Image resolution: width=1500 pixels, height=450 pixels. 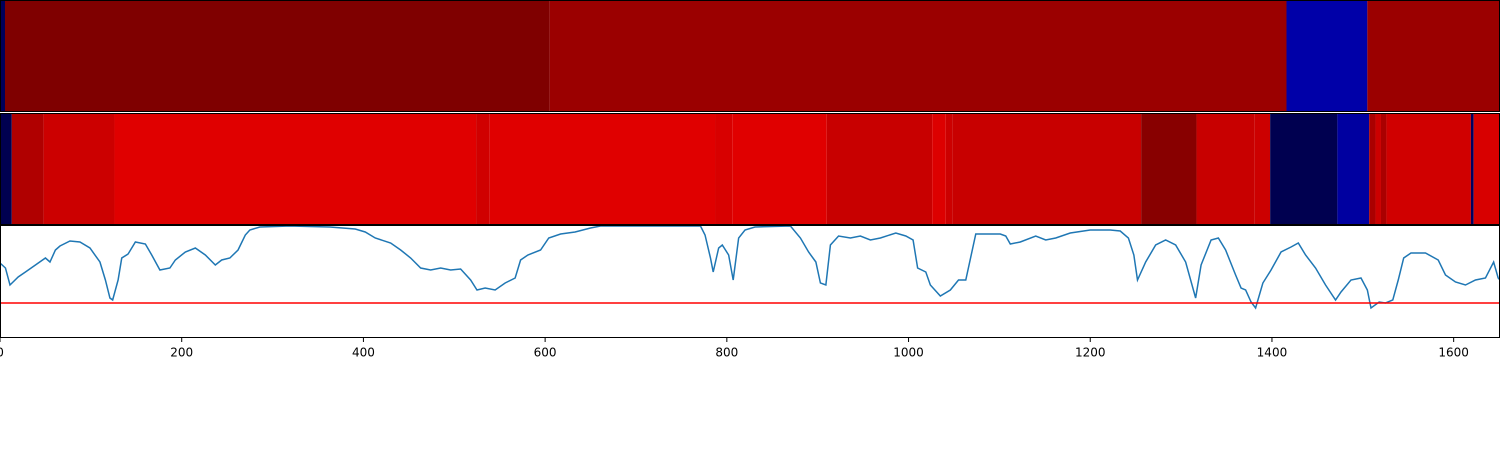 What do you see at coordinates (545, 353) in the screenshot?
I see `x-tick-label: 600` at bounding box center [545, 353].